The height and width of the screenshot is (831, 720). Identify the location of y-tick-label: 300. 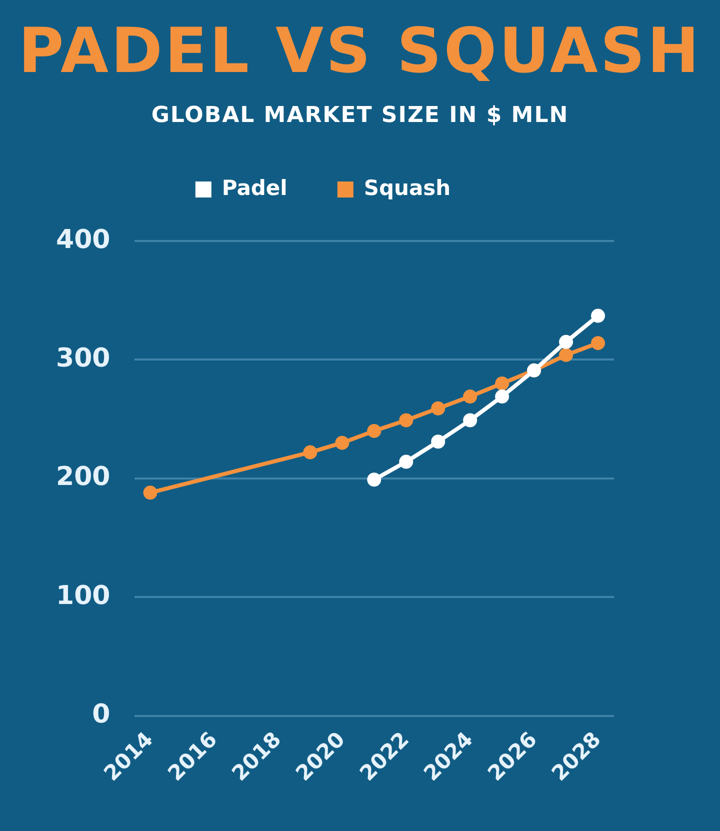
(83, 358).